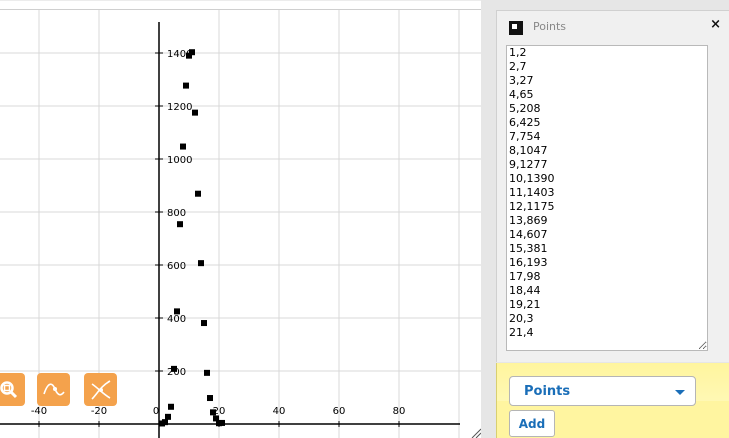 The image size is (729, 438). I want to click on y-tick-label: 1400, so click(179, 54).